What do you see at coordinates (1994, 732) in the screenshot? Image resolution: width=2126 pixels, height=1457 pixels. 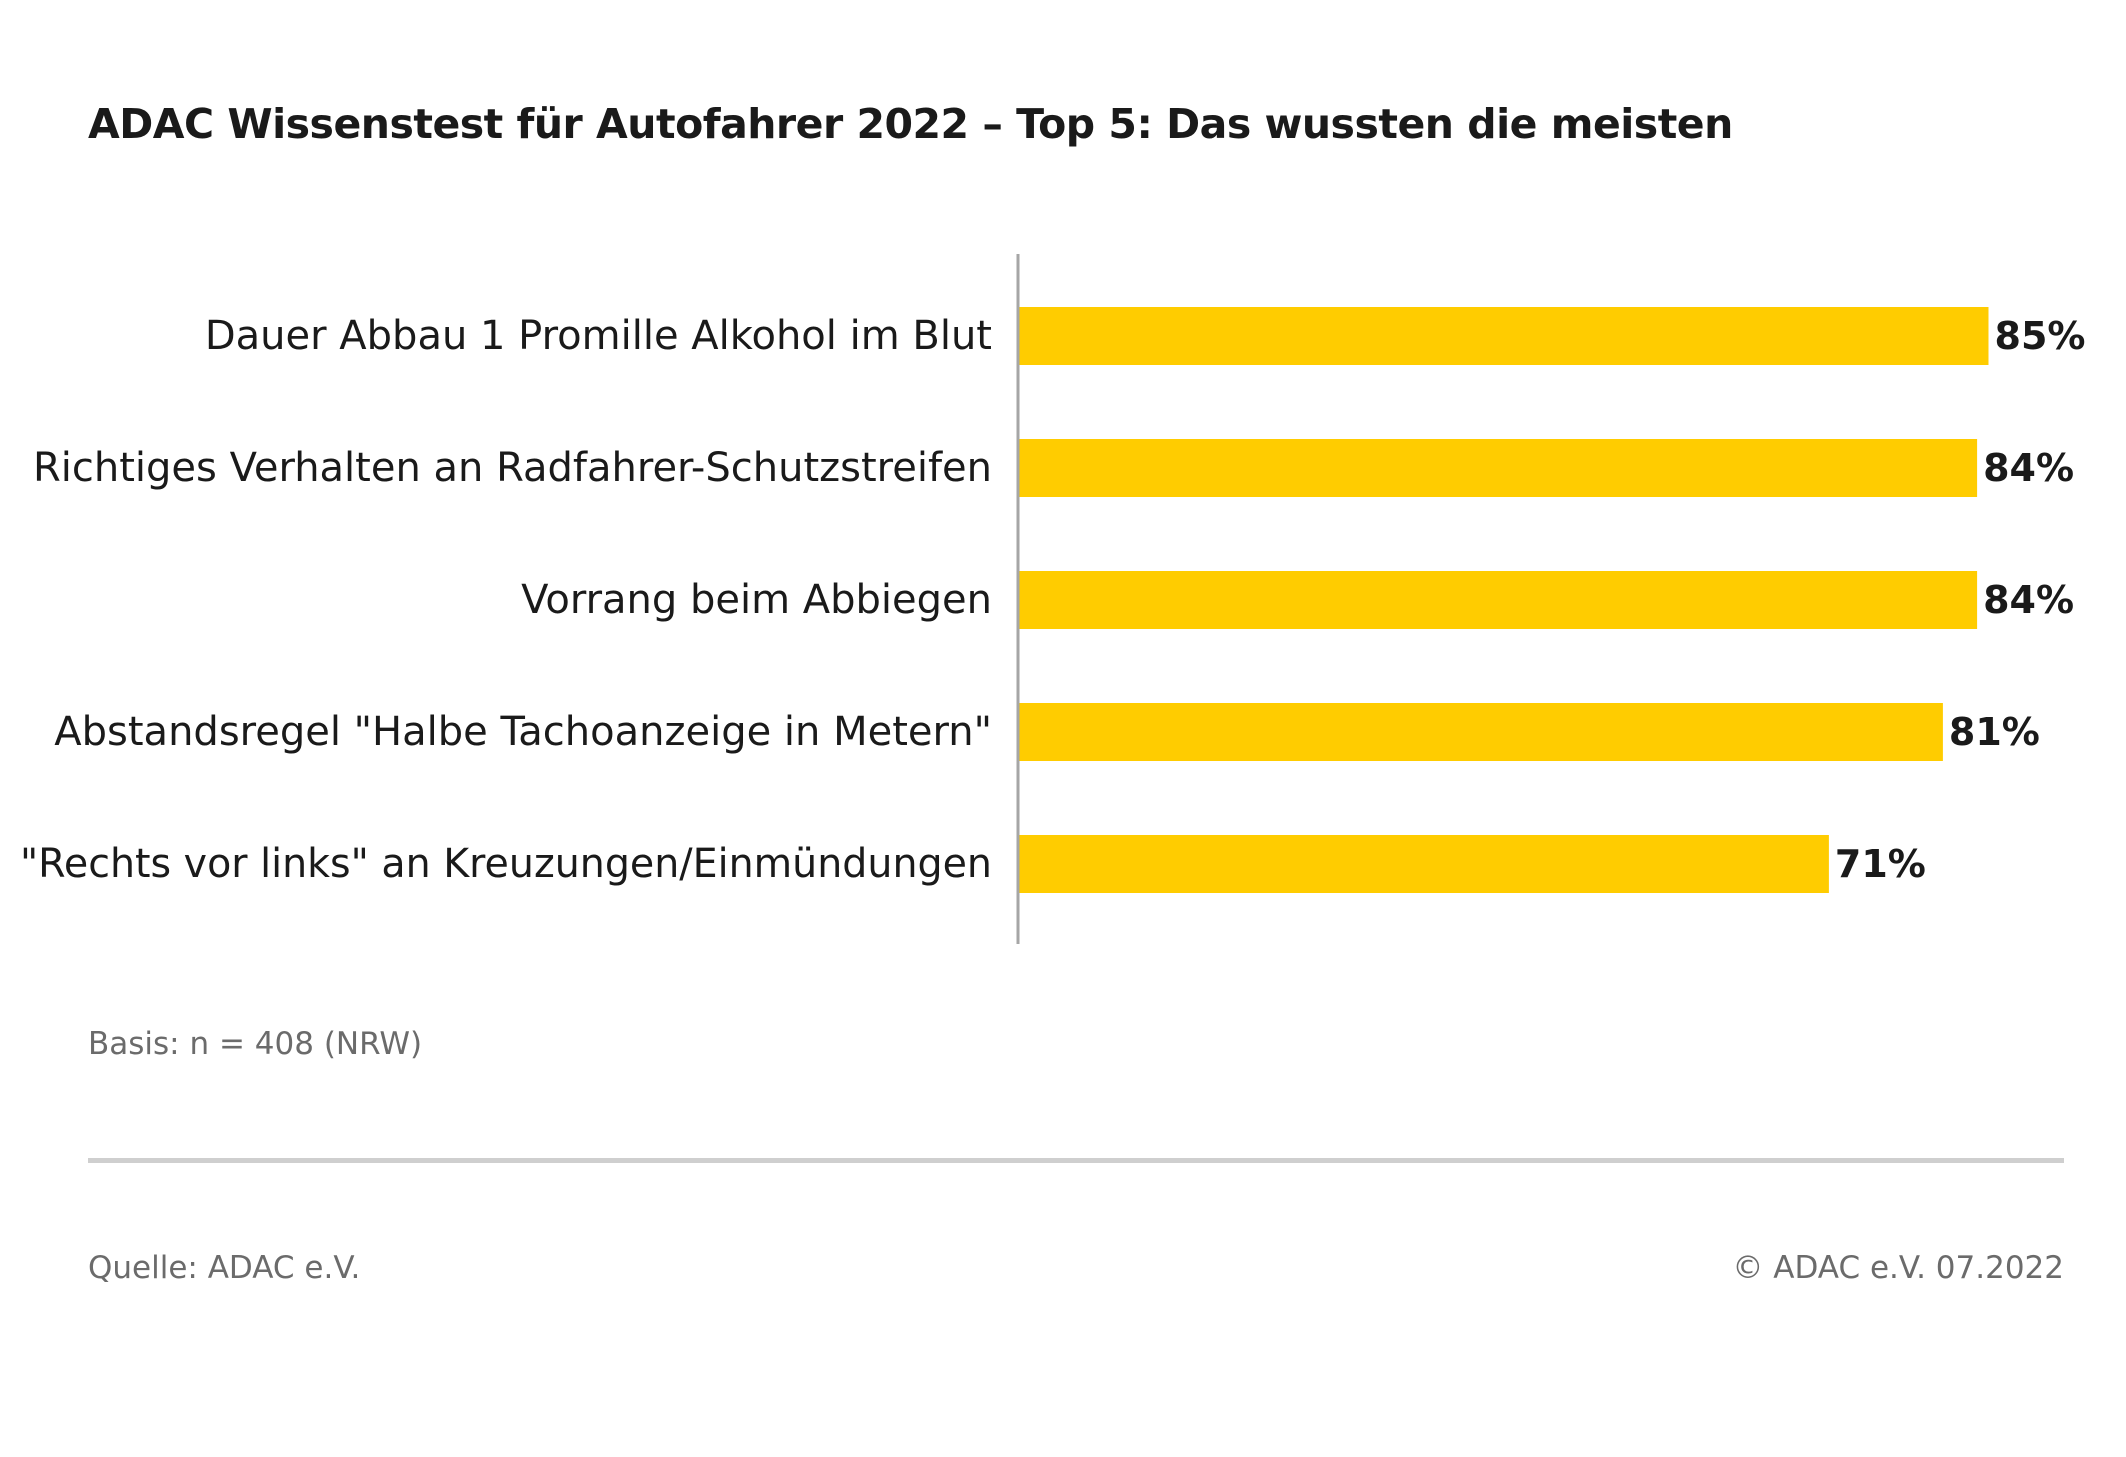 I see `value-label: 81%` at bounding box center [1994, 732].